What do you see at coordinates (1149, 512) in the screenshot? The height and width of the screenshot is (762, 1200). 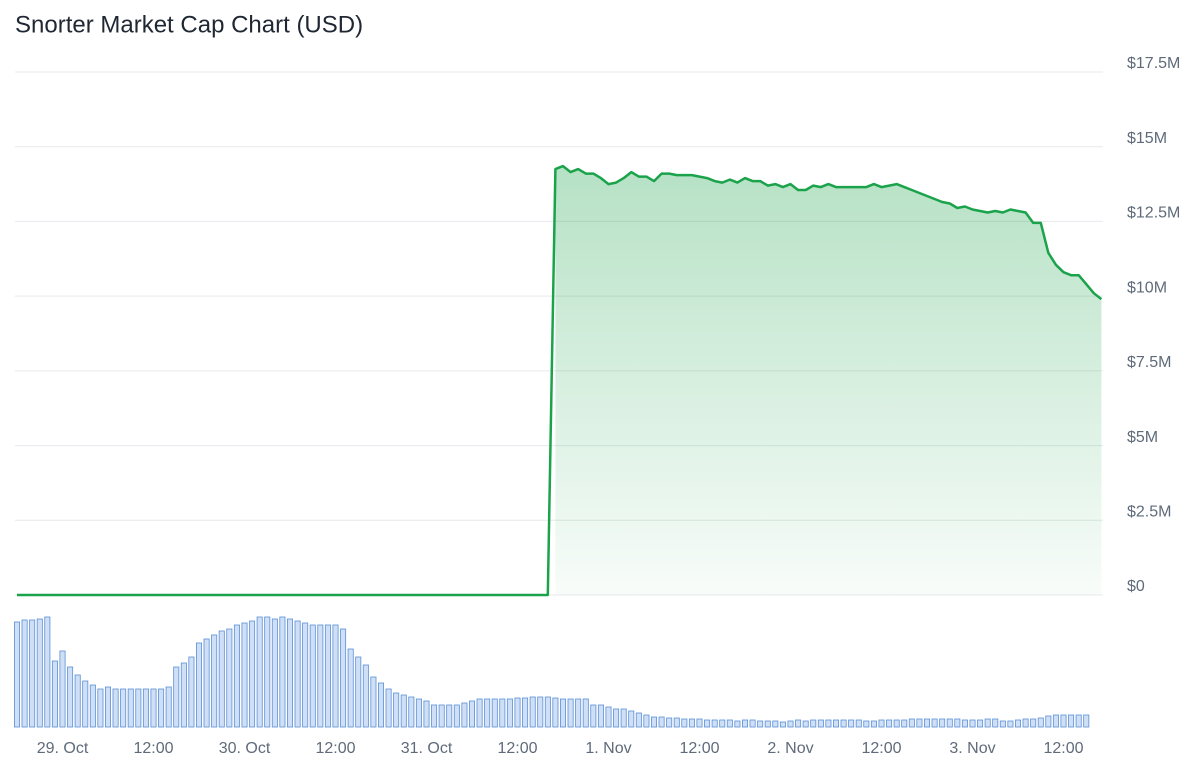 I see `y-tick-label: $2.5M` at bounding box center [1149, 512].